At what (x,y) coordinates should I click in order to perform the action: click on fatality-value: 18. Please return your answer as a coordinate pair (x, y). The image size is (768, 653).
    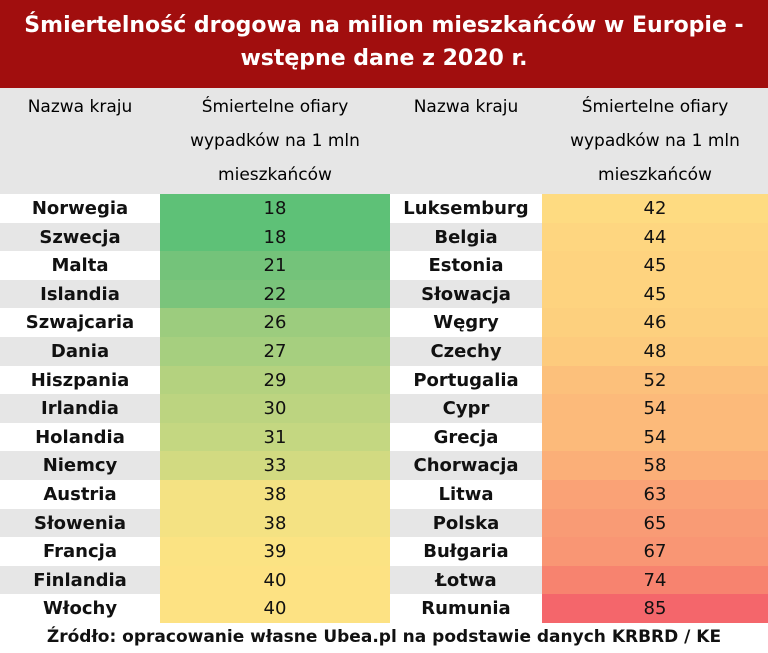
    Looking at the image, I should click on (275, 237).